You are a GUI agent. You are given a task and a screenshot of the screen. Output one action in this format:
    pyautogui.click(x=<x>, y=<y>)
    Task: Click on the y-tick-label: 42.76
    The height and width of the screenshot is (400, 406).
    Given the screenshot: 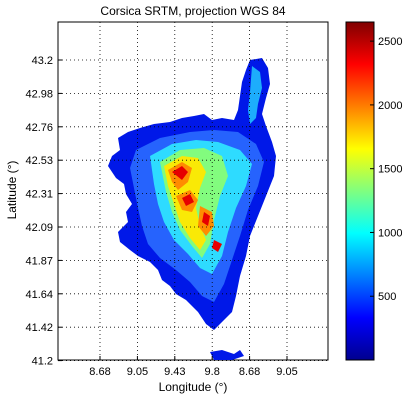 What is the action you would take?
    pyautogui.click(x=39, y=128)
    